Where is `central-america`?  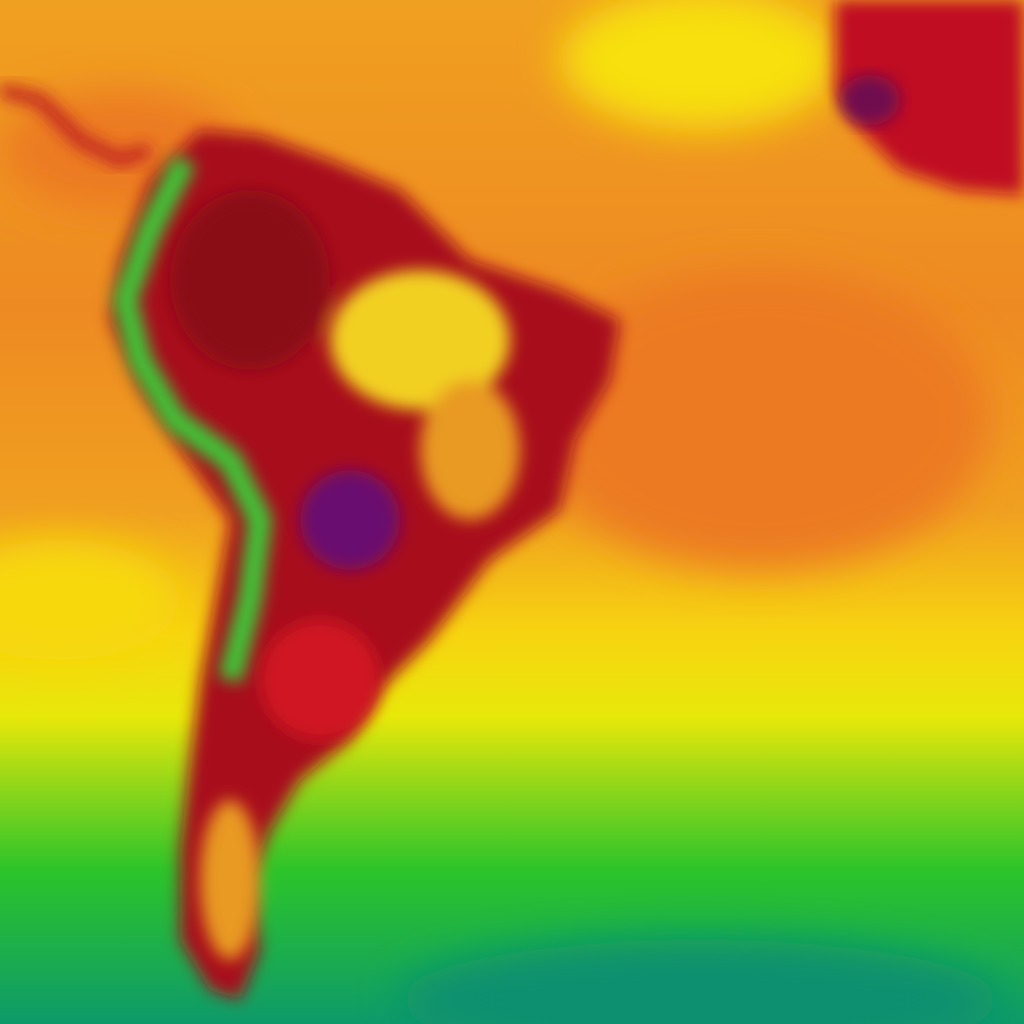 central-america is located at coordinates (76, 125).